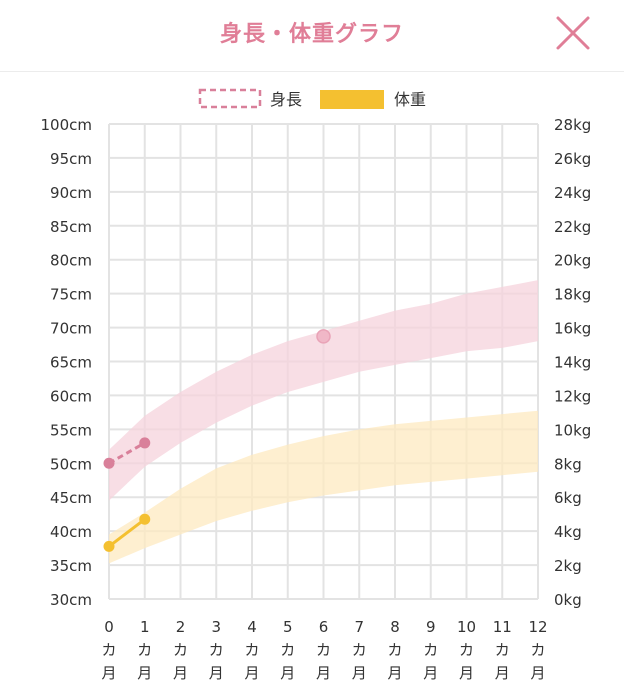 This screenshot has height=700, width=624. I want to click on x-tick-unit-tsuki-7: 月, so click(359, 673).